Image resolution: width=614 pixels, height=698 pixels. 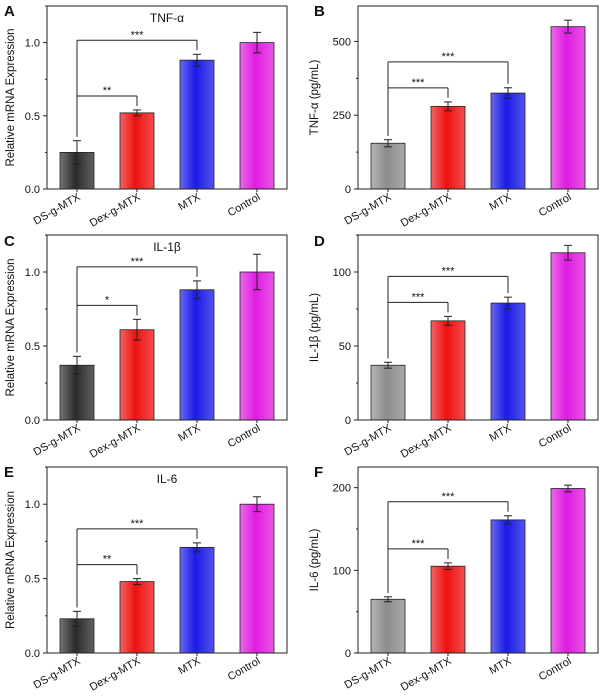 What do you see at coordinates (315, 98) in the screenshot?
I see `y-axis-label: TNF-α (pg/mL)` at bounding box center [315, 98].